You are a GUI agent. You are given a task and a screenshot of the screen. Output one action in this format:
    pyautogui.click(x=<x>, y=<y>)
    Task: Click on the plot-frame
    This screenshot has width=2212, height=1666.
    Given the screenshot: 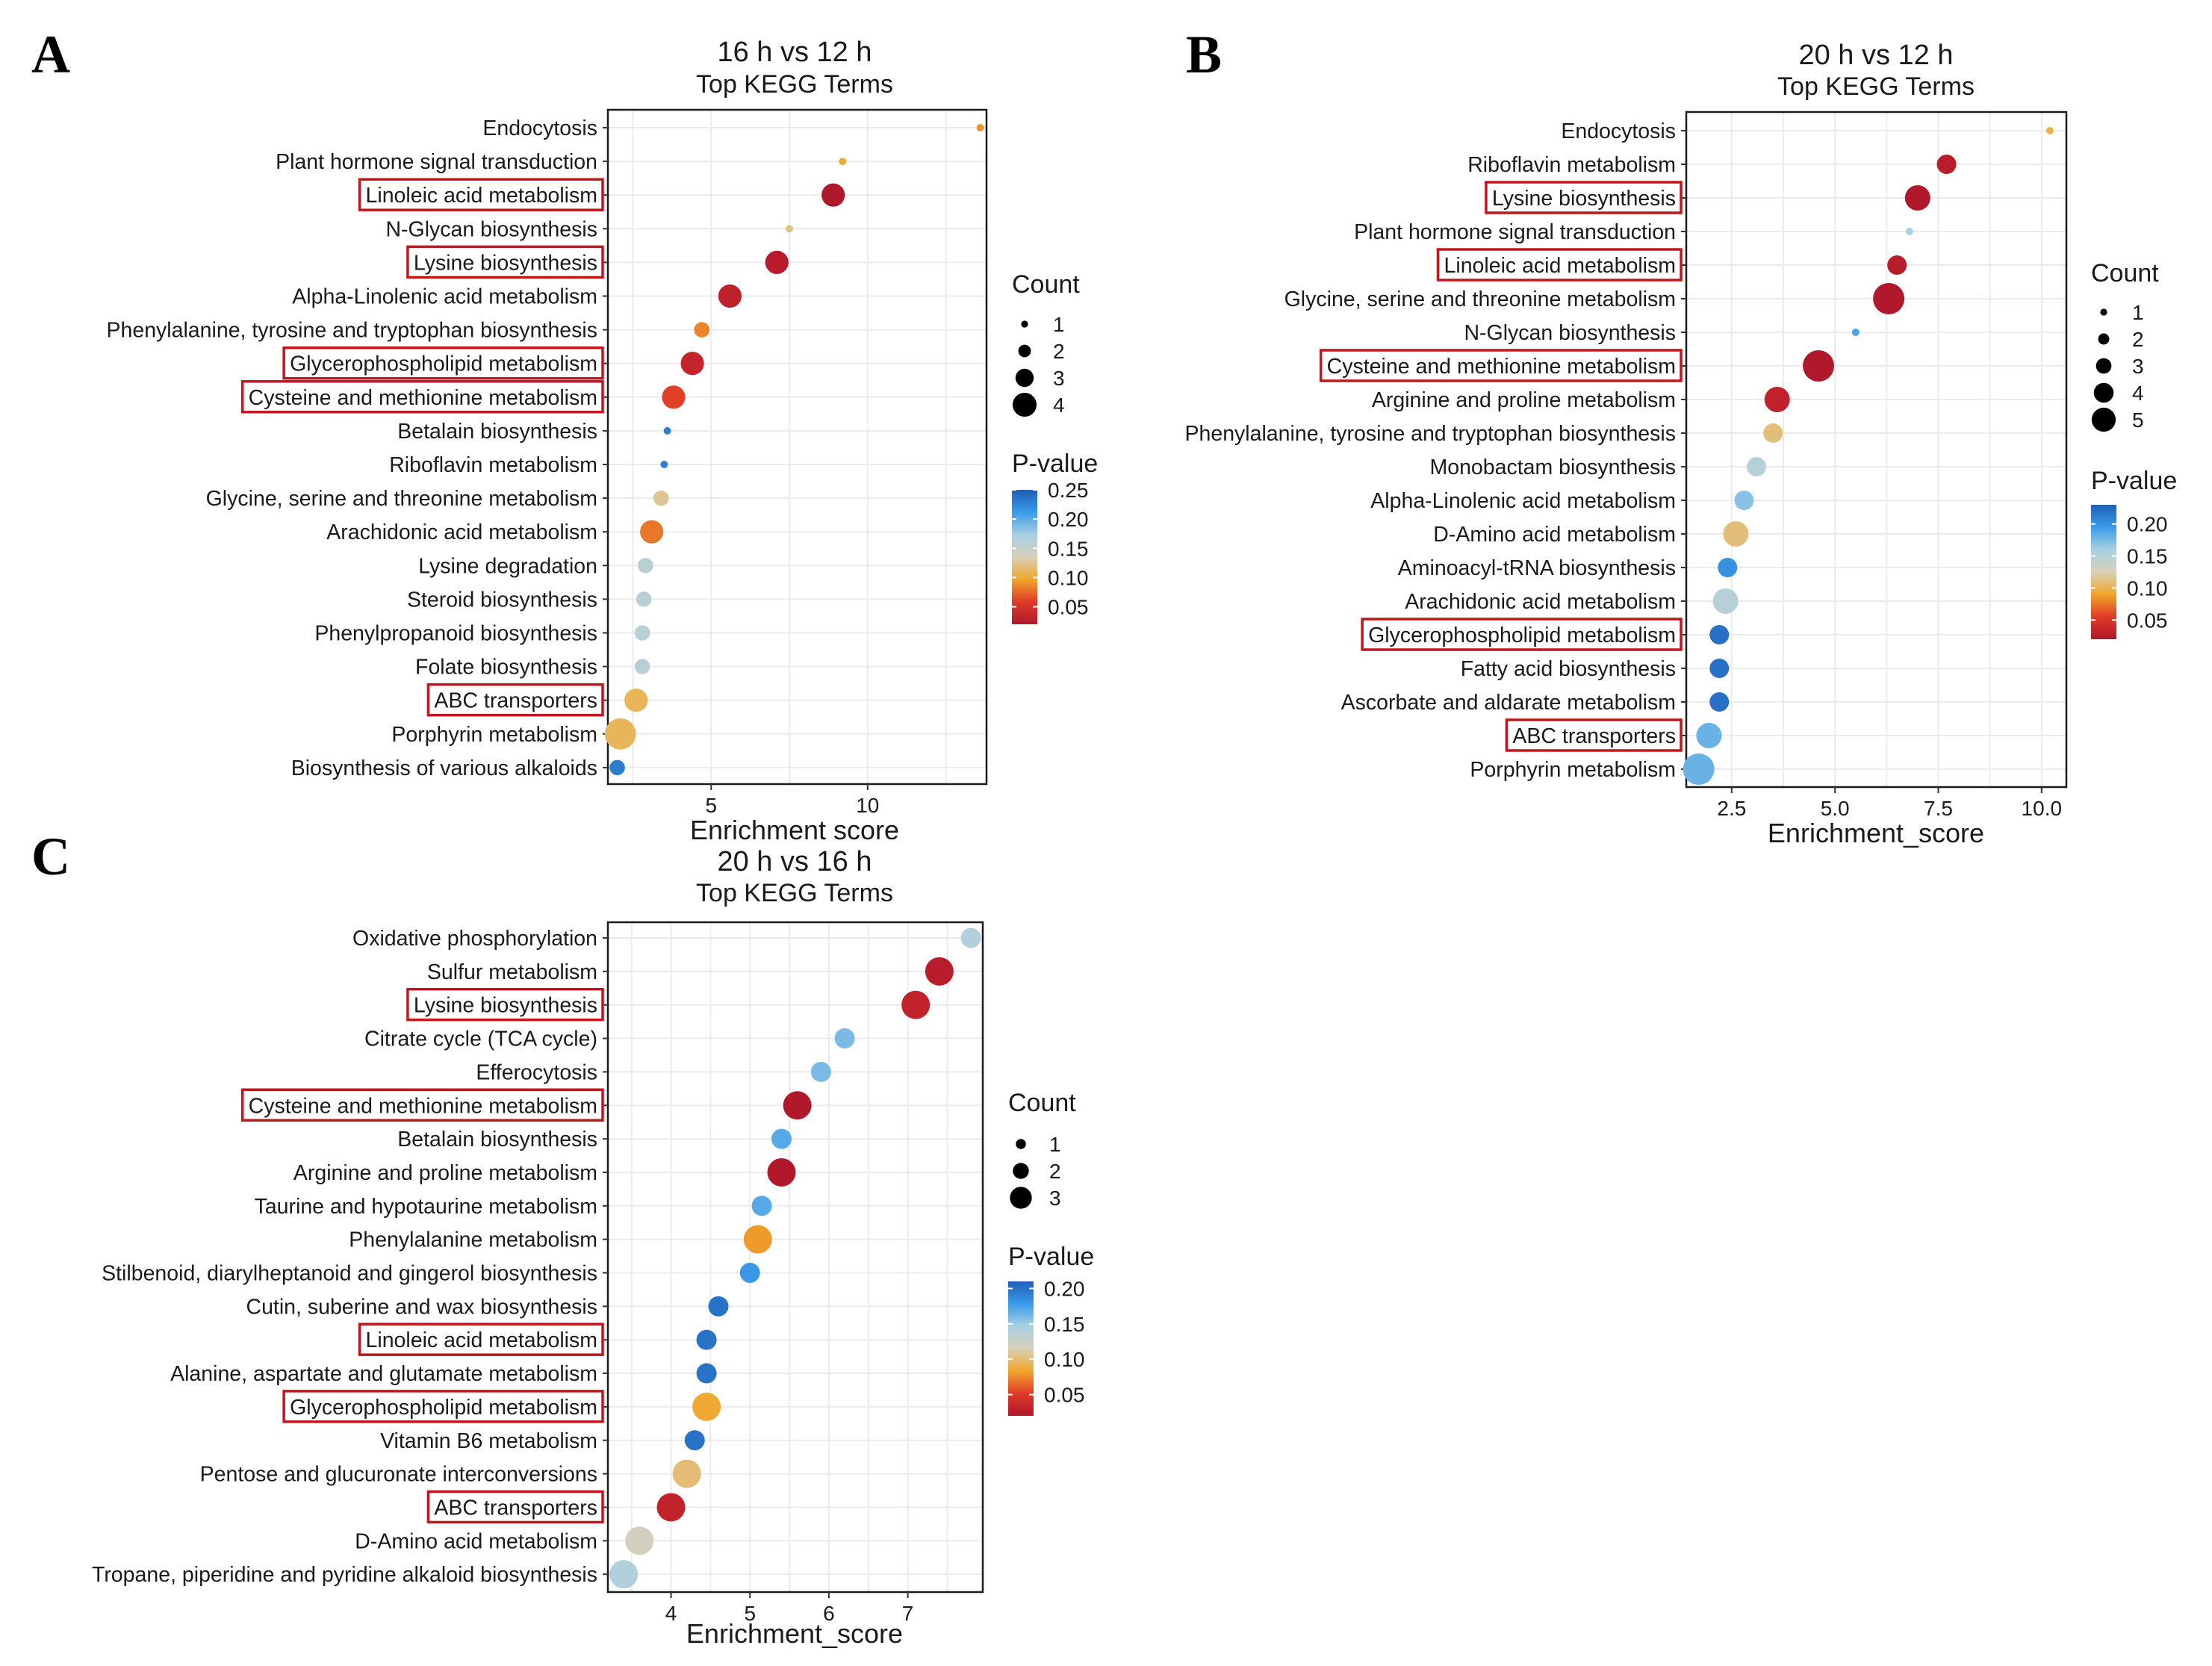 What is the action you would take?
    pyautogui.click(x=795, y=1258)
    